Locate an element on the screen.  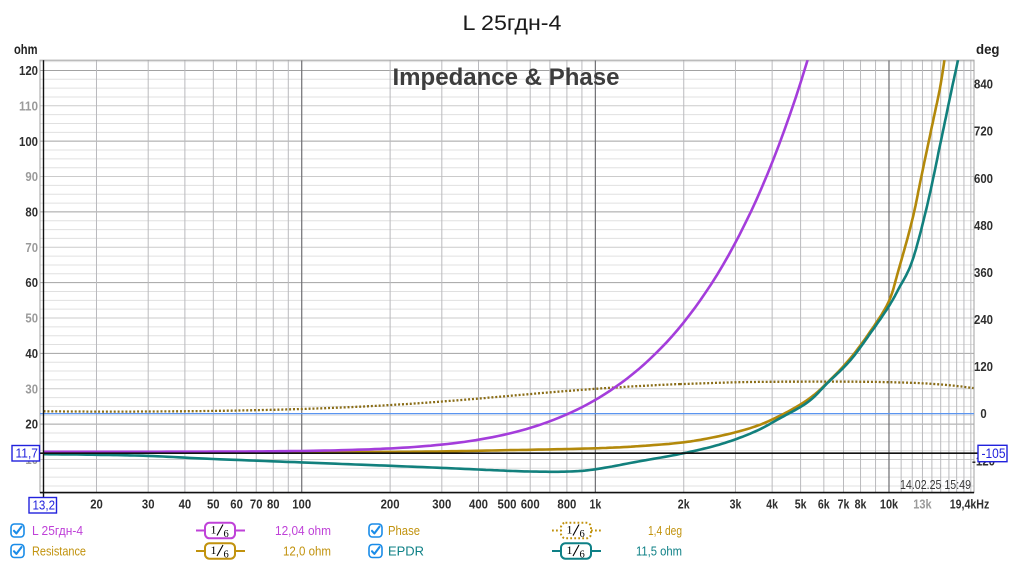
svg-text: 1k is located at coordinates (596, 504).